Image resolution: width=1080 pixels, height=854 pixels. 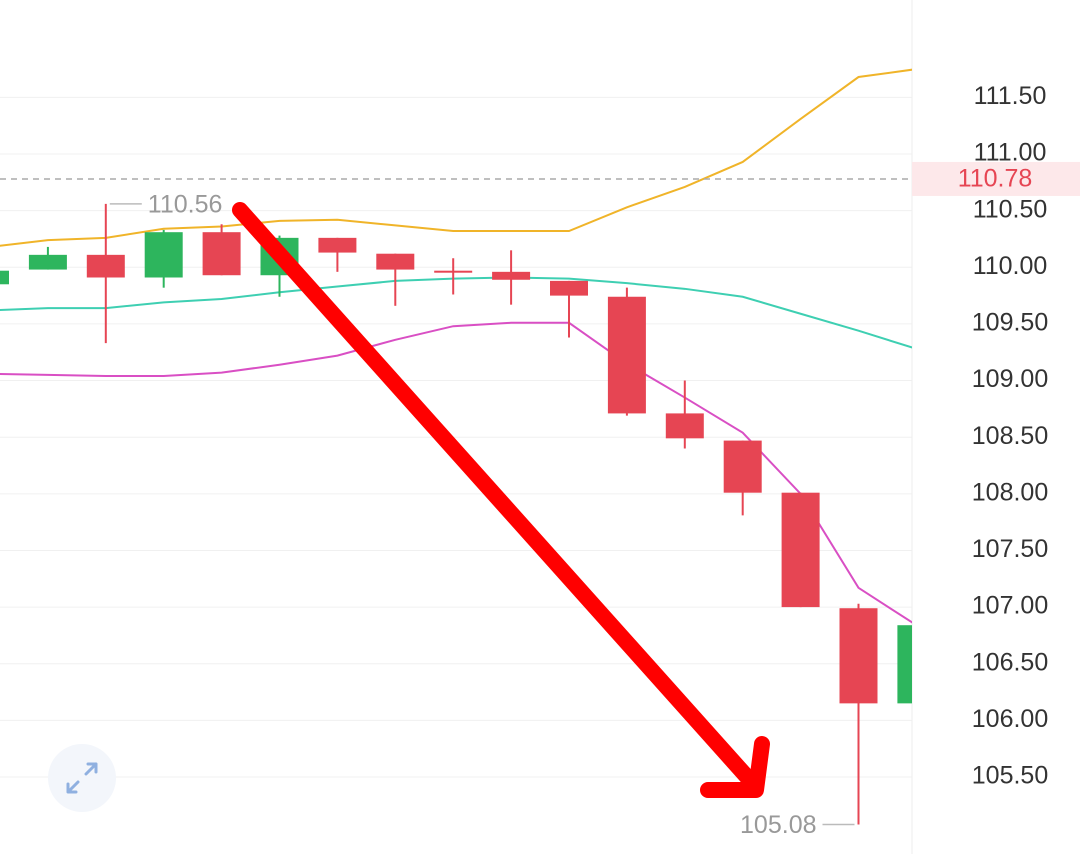 I want to click on y-tick-label: 107.00, so click(x=1010, y=606).